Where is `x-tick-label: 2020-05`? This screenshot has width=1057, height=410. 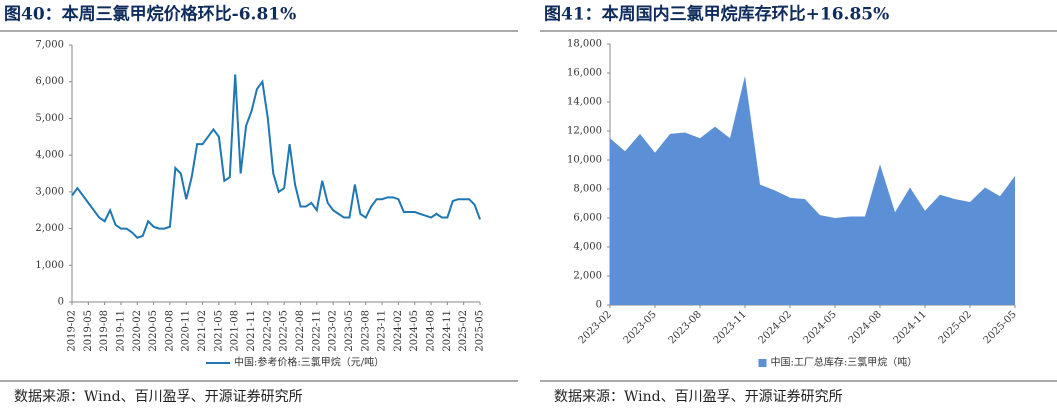 x-tick-label: 2020-05 is located at coordinates (153, 331).